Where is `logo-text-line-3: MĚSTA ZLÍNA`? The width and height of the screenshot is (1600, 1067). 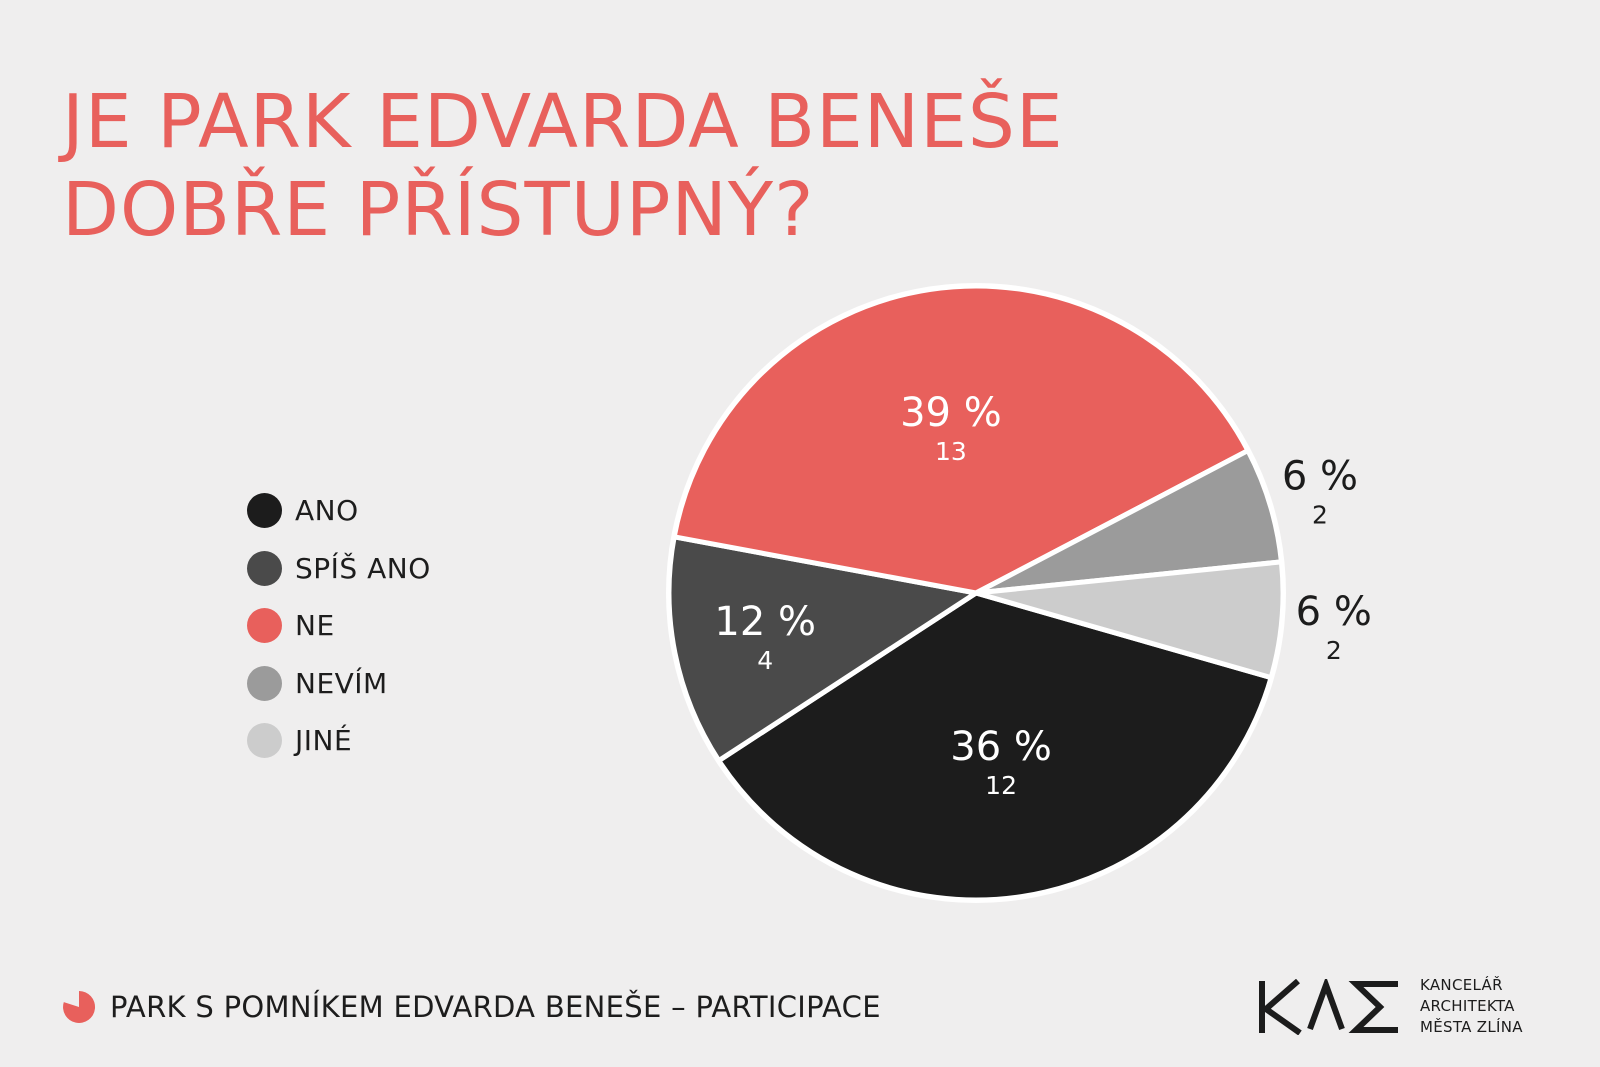 logo-text-line-3: MĚSTA ZLÍNA is located at coordinates (1471, 1027).